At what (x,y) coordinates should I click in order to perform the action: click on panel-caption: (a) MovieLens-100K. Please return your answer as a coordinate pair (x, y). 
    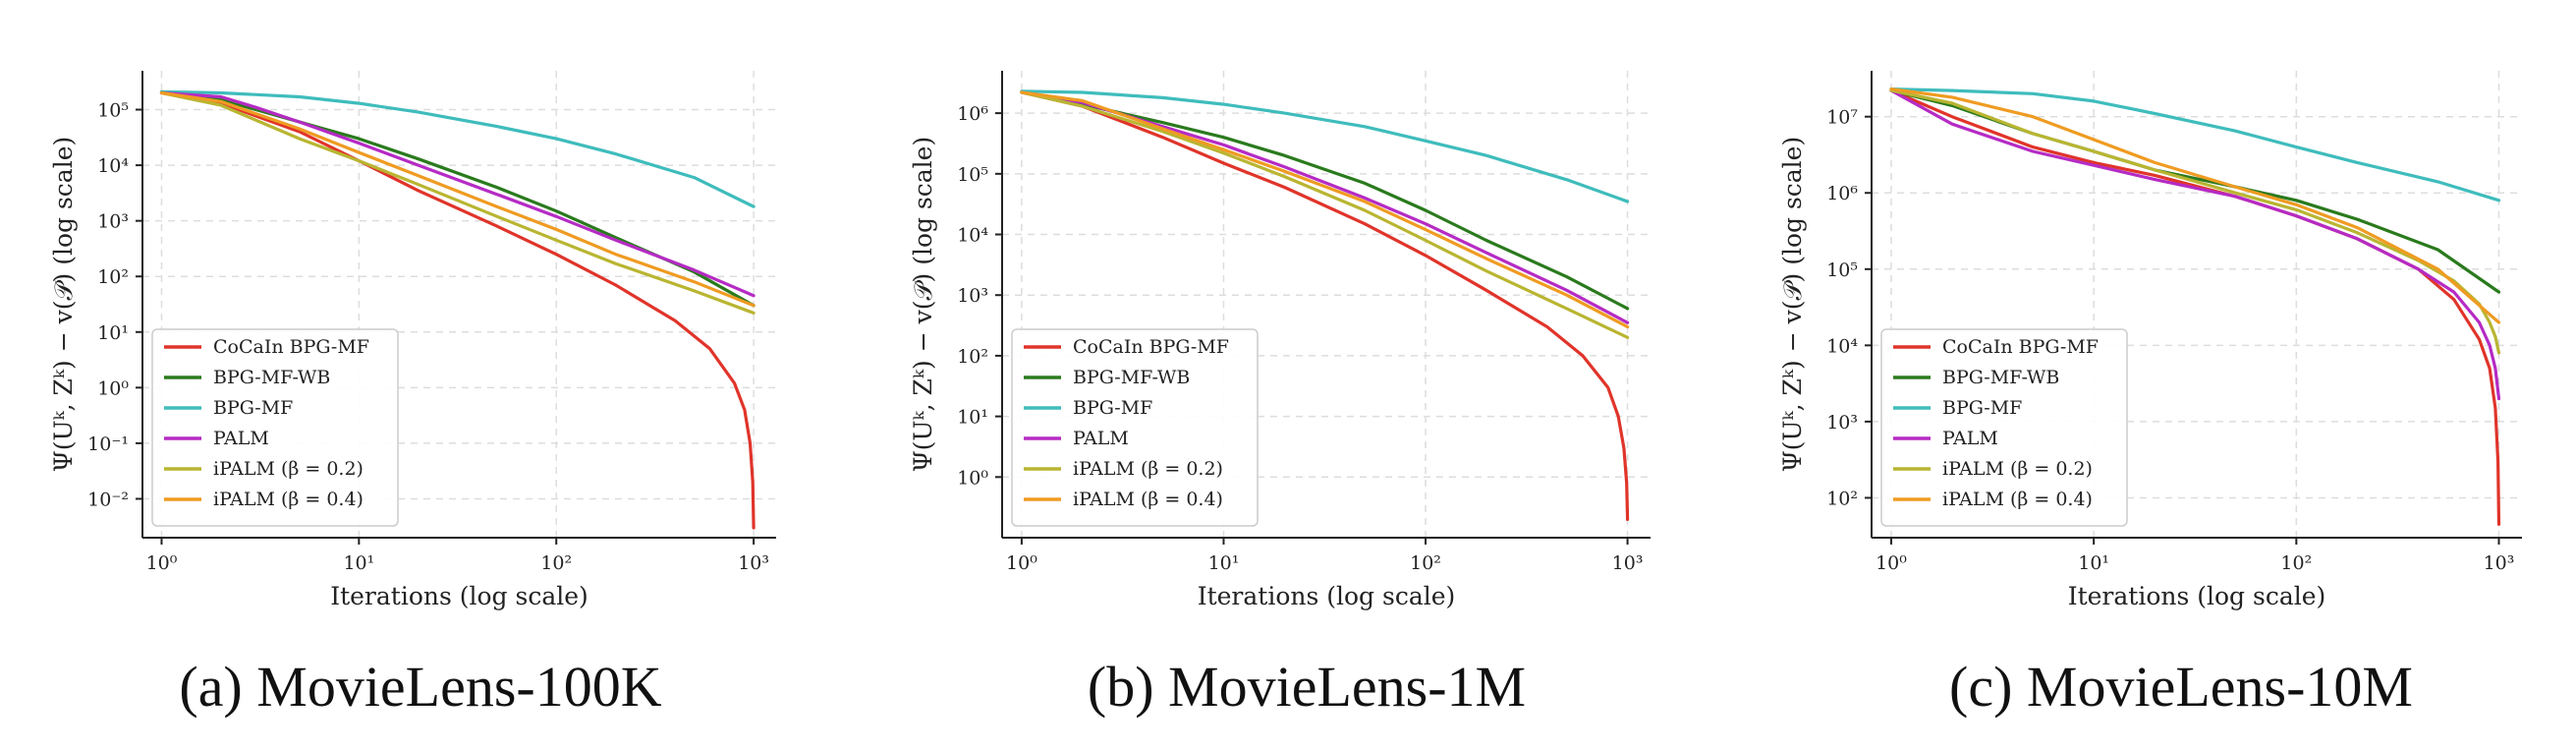
    Looking at the image, I should click on (420, 687).